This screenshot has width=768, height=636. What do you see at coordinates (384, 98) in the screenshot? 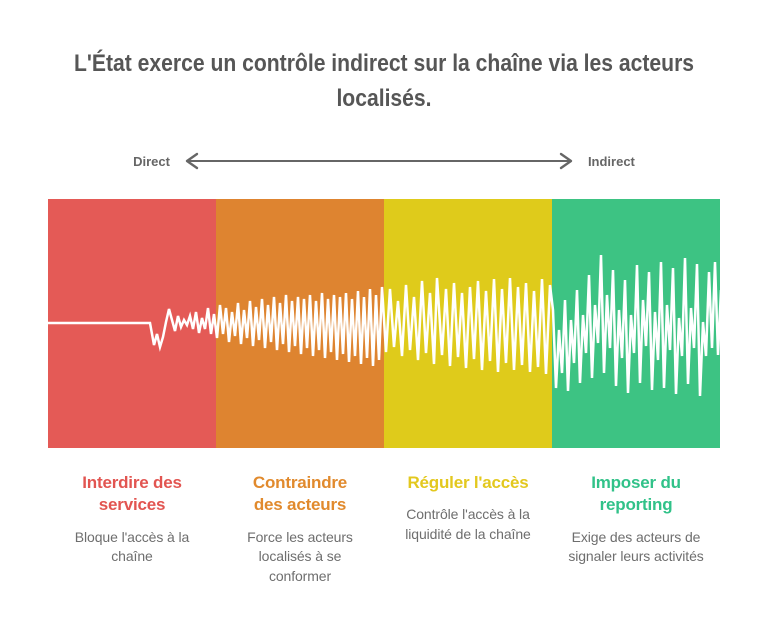
I see `page-title-line2: localisés.` at bounding box center [384, 98].